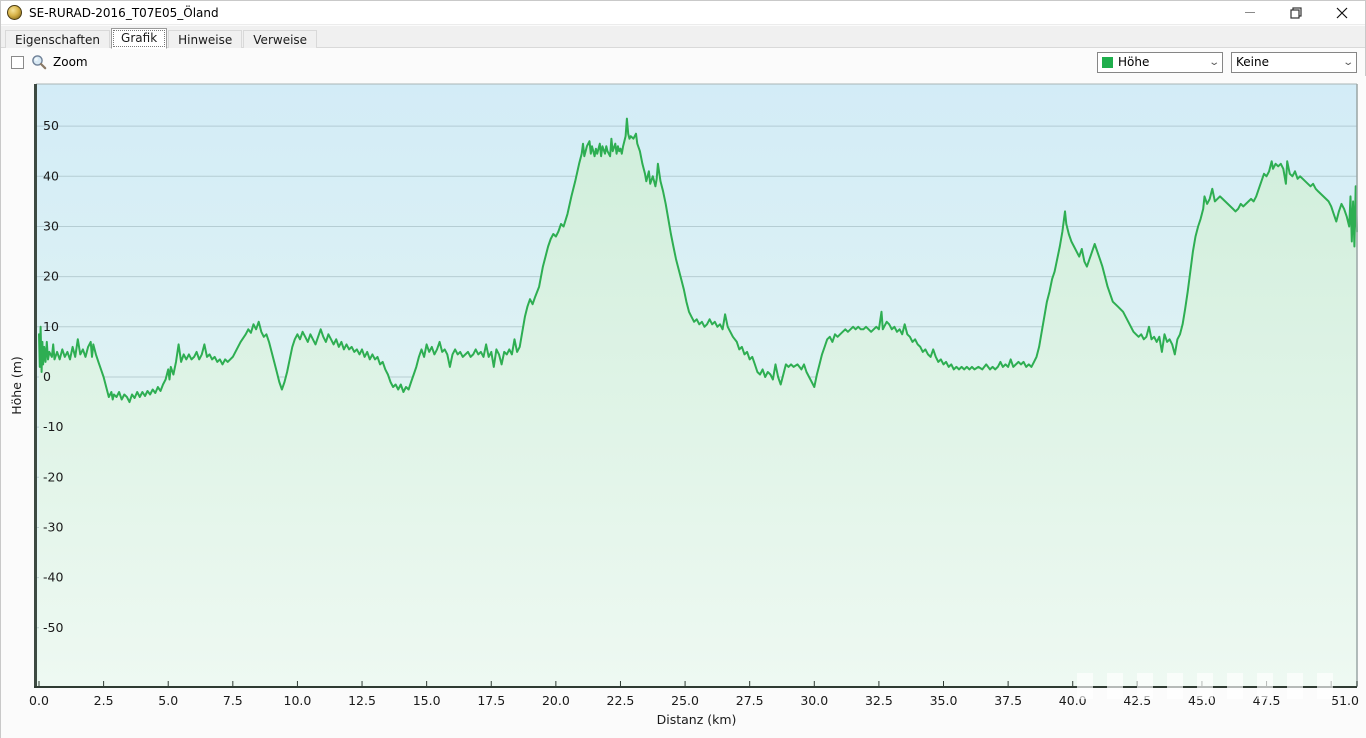 The height and width of the screenshot is (738, 1366). What do you see at coordinates (53, 426) in the screenshot?
I see `y-tick-label: -10` at bounding box center [53, 426].